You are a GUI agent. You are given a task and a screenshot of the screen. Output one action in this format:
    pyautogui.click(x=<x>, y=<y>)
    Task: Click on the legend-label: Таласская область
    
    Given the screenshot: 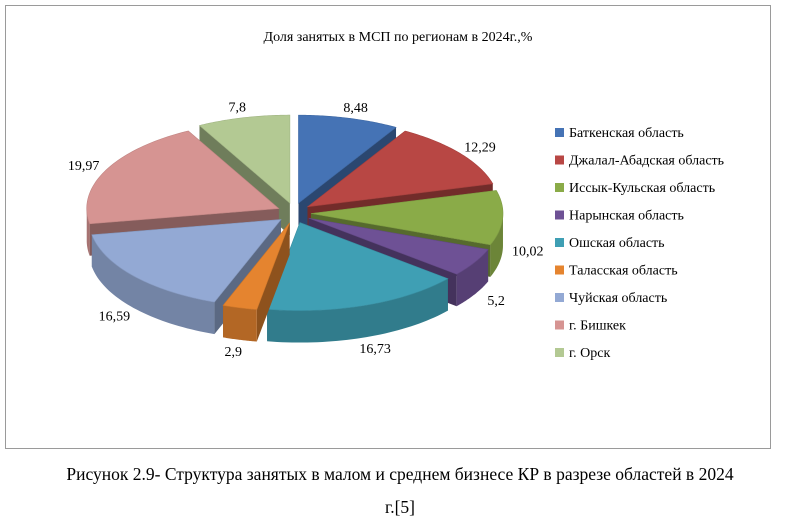 What is the action you would take?
    pyautogui.click(x=623, y=271)
    